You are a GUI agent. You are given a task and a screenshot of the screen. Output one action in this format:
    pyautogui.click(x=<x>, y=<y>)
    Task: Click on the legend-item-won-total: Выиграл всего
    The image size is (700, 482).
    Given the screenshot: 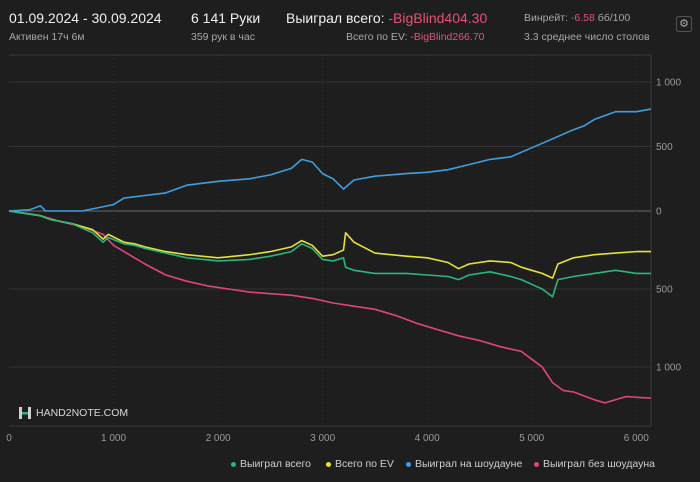 What is the action you would take?
    pyautogui.click(x=271, y=464)
    